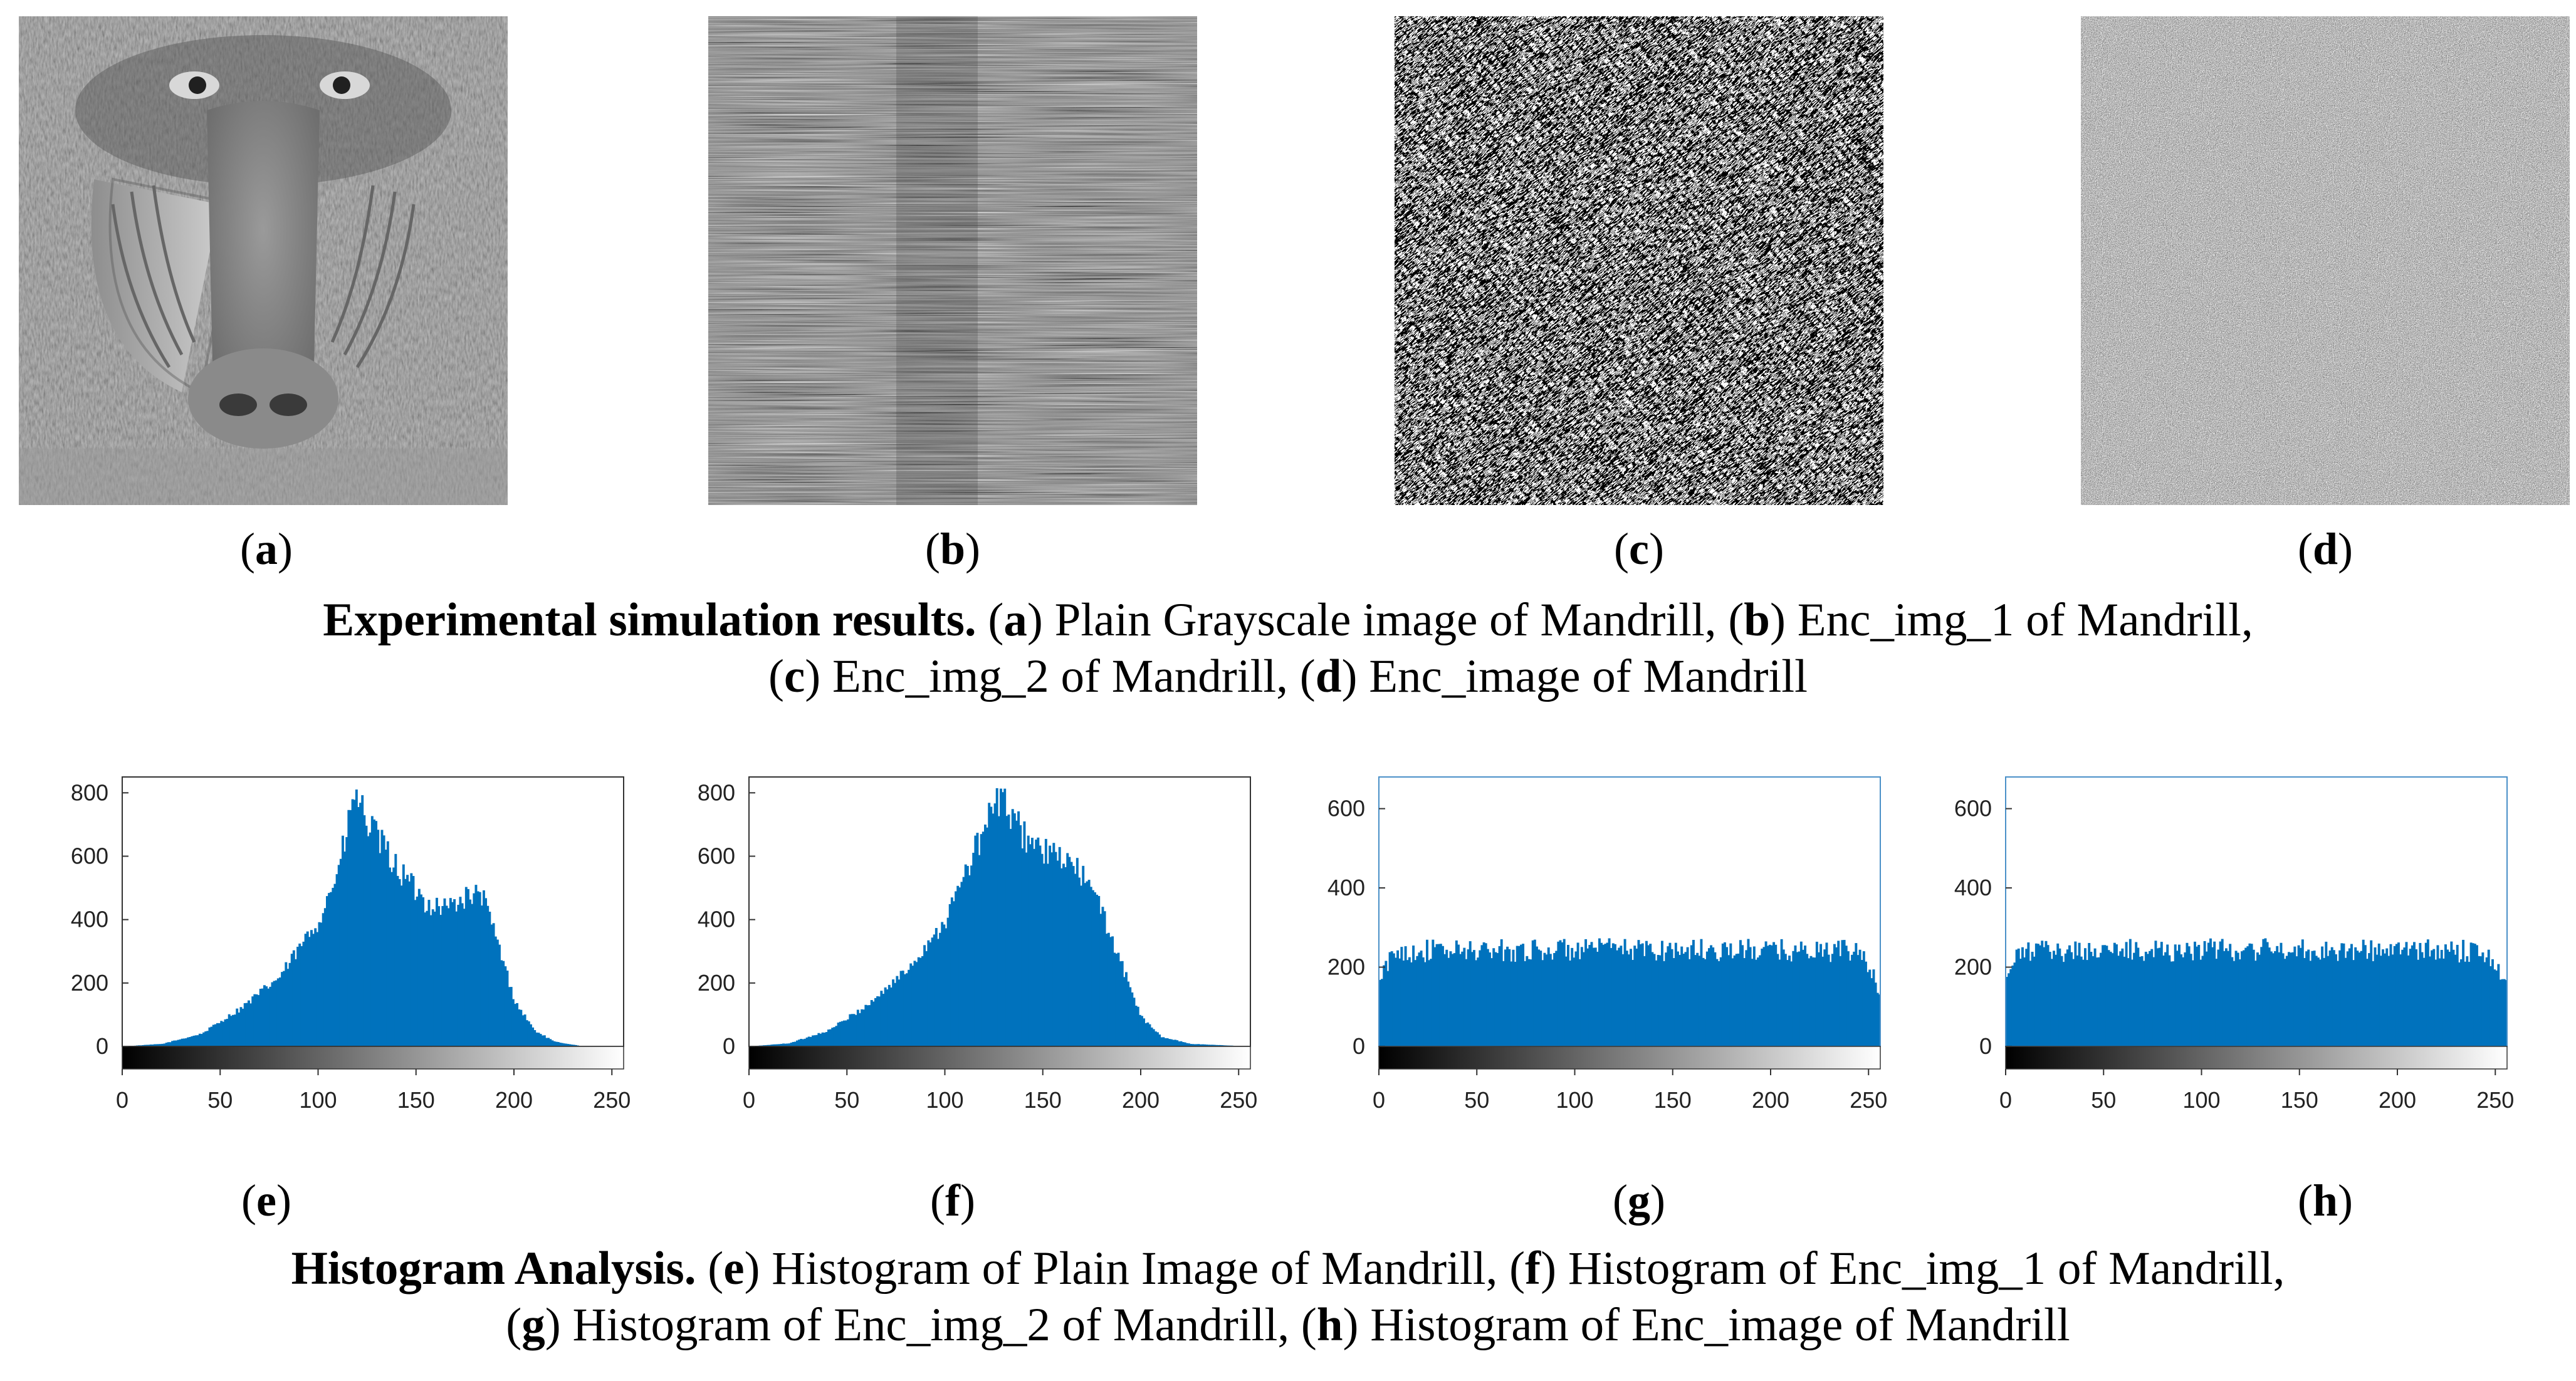 The width and height of the screenshot is (2576, 1381). I want to click on x-tick-label: 50, so click(2103, 1100).